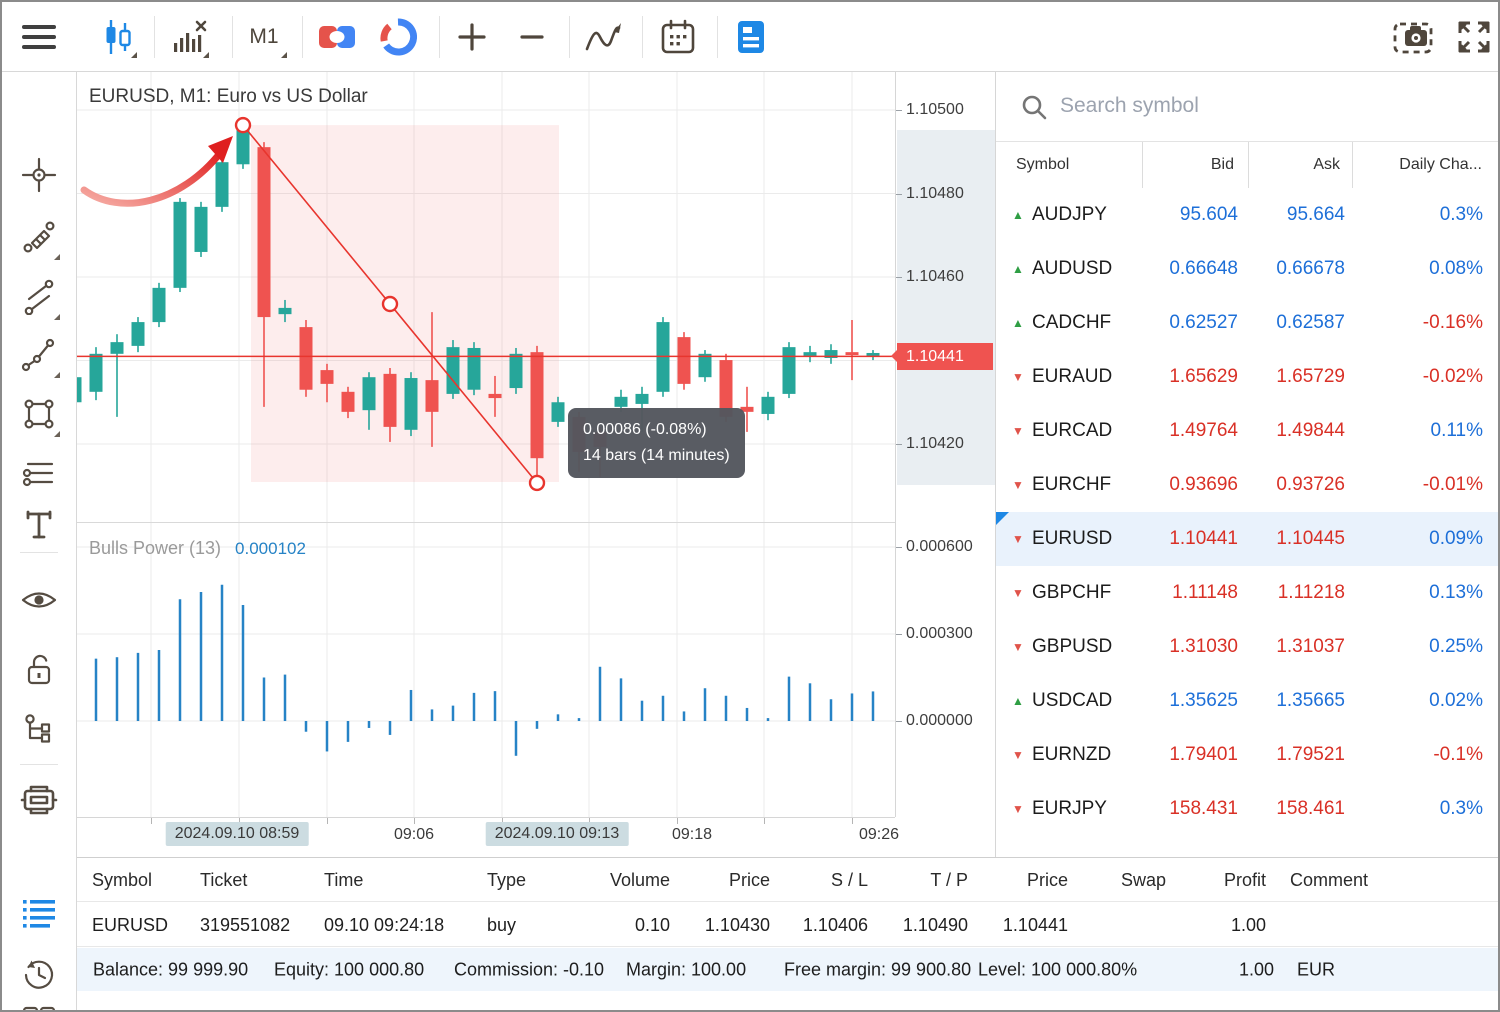 The width and height of the screenshot is (1500, 1012). I want to click on trade-list-button, so click(39, 914).